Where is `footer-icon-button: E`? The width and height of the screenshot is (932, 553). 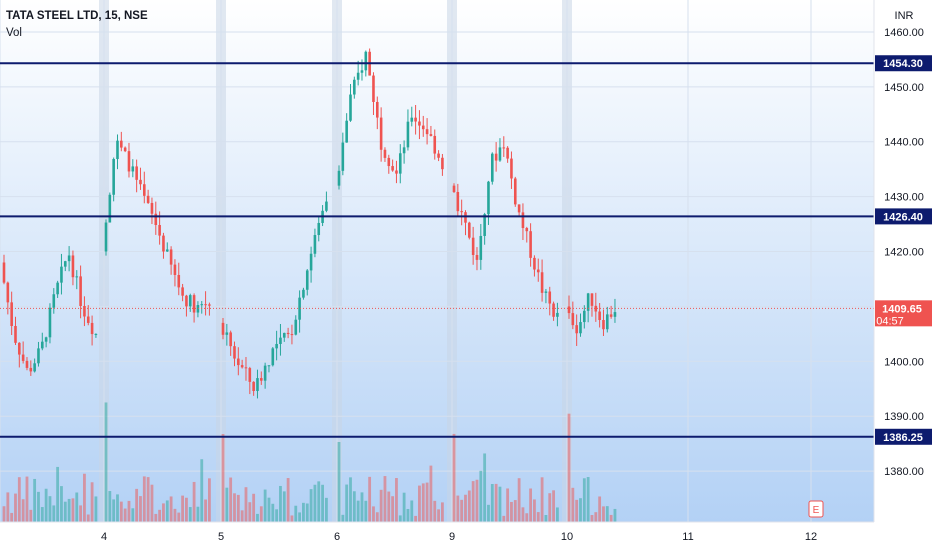 footer-icon-button: E is located at coordinates (816, 509).